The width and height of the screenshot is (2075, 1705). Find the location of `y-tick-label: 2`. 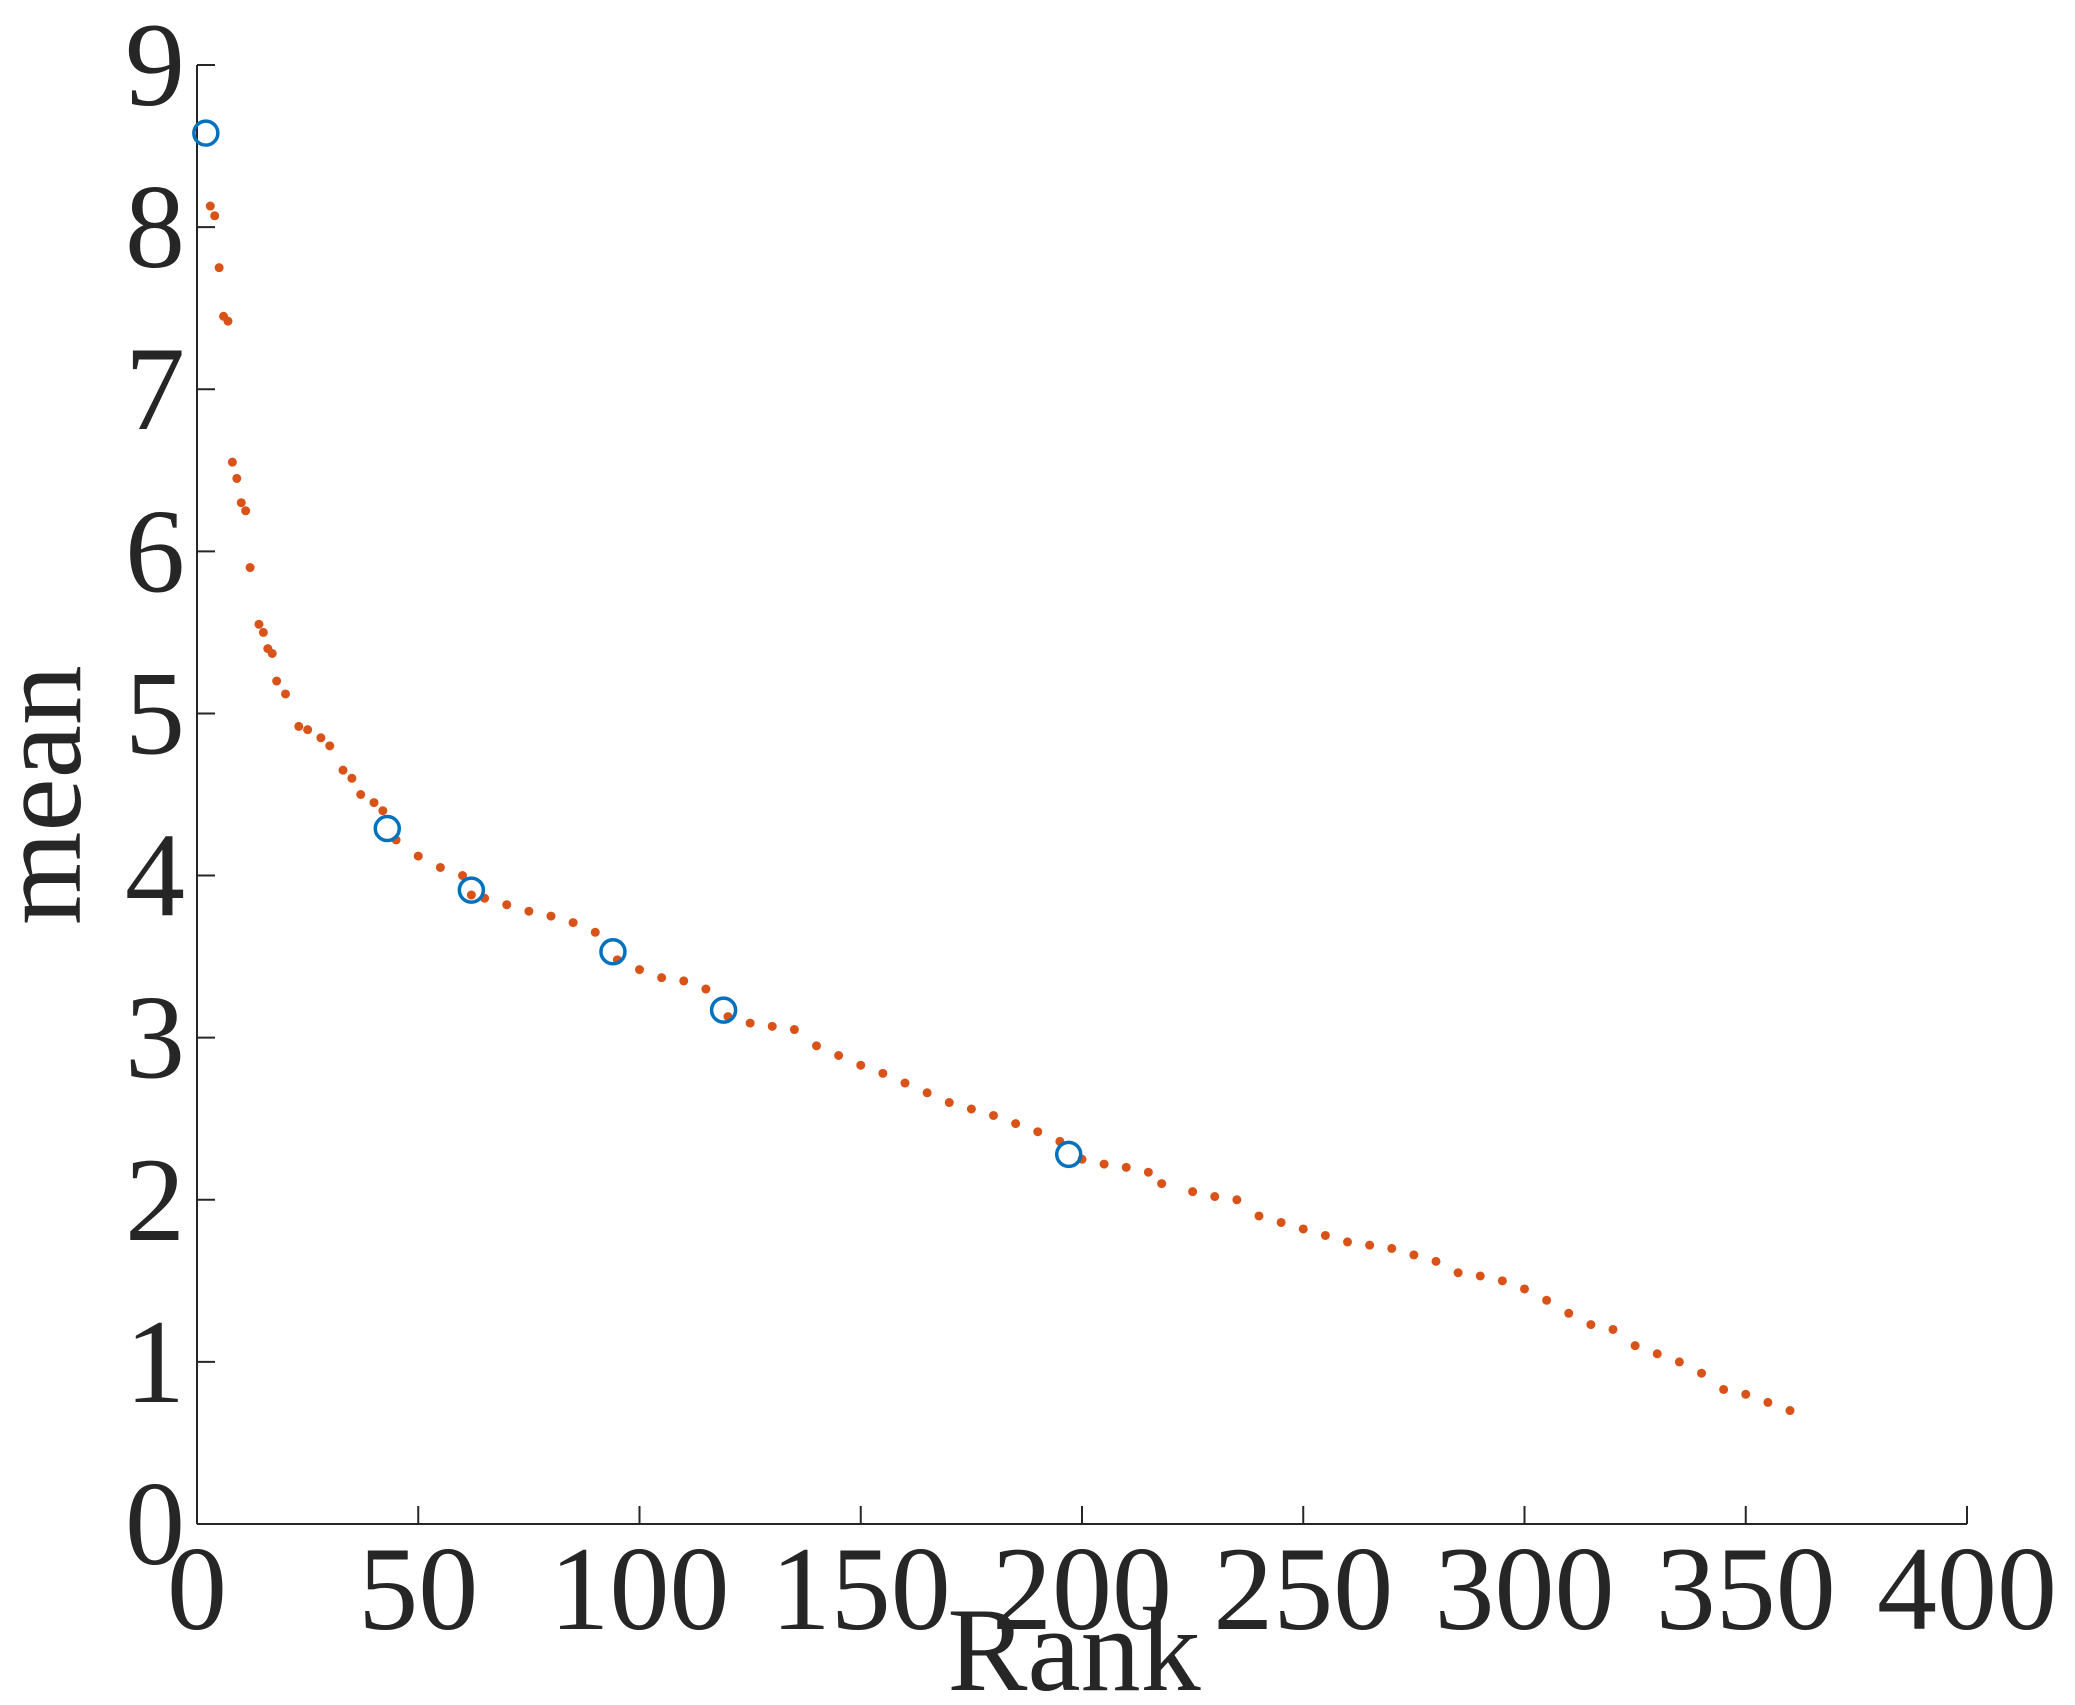

y-tick-label: 2 is located at coordinates (155, 1199).